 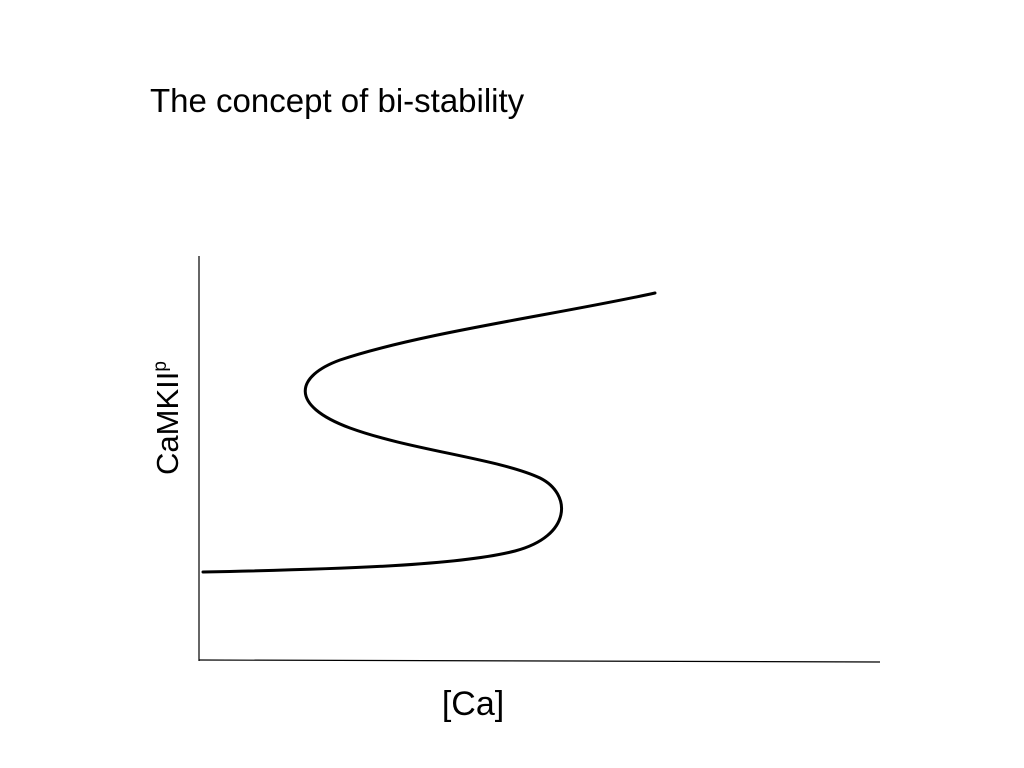 What do you see at coordinates (160, 366) in the screenshot?
I see `y-axis-label-superscript: p` at bounding box center [160, 366].